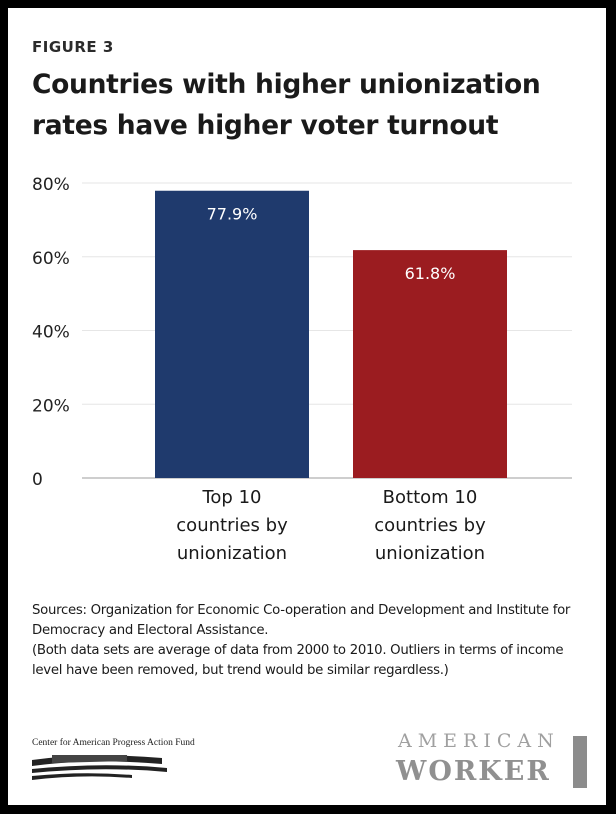 This screenshot has width=616, height=814. What do you see at coordinates (51, 406) in the screenshot?
I see `y-tick-label: 20%` at bounding box center [51, 406].